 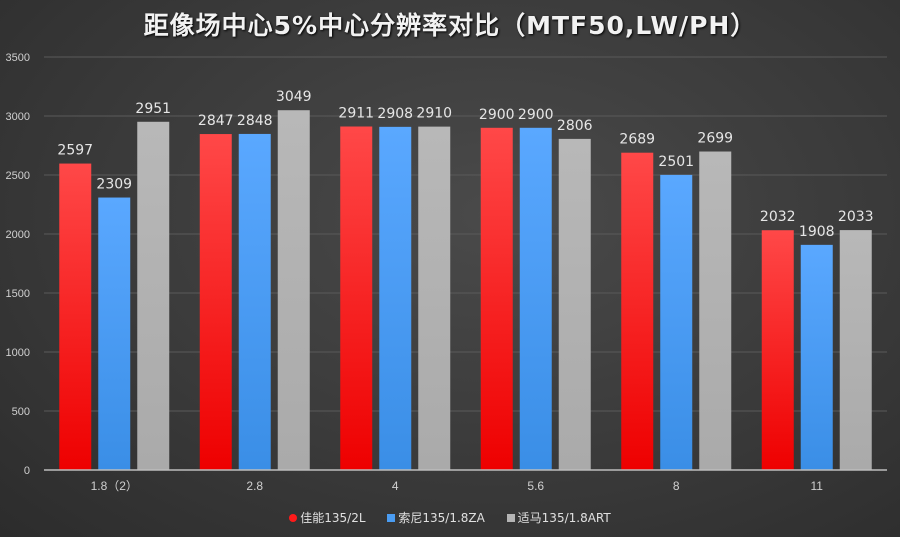 I want to click on y-axis: 0 500 1000 1500 2000 2500 3000 3500, so click(x=18, y=264).